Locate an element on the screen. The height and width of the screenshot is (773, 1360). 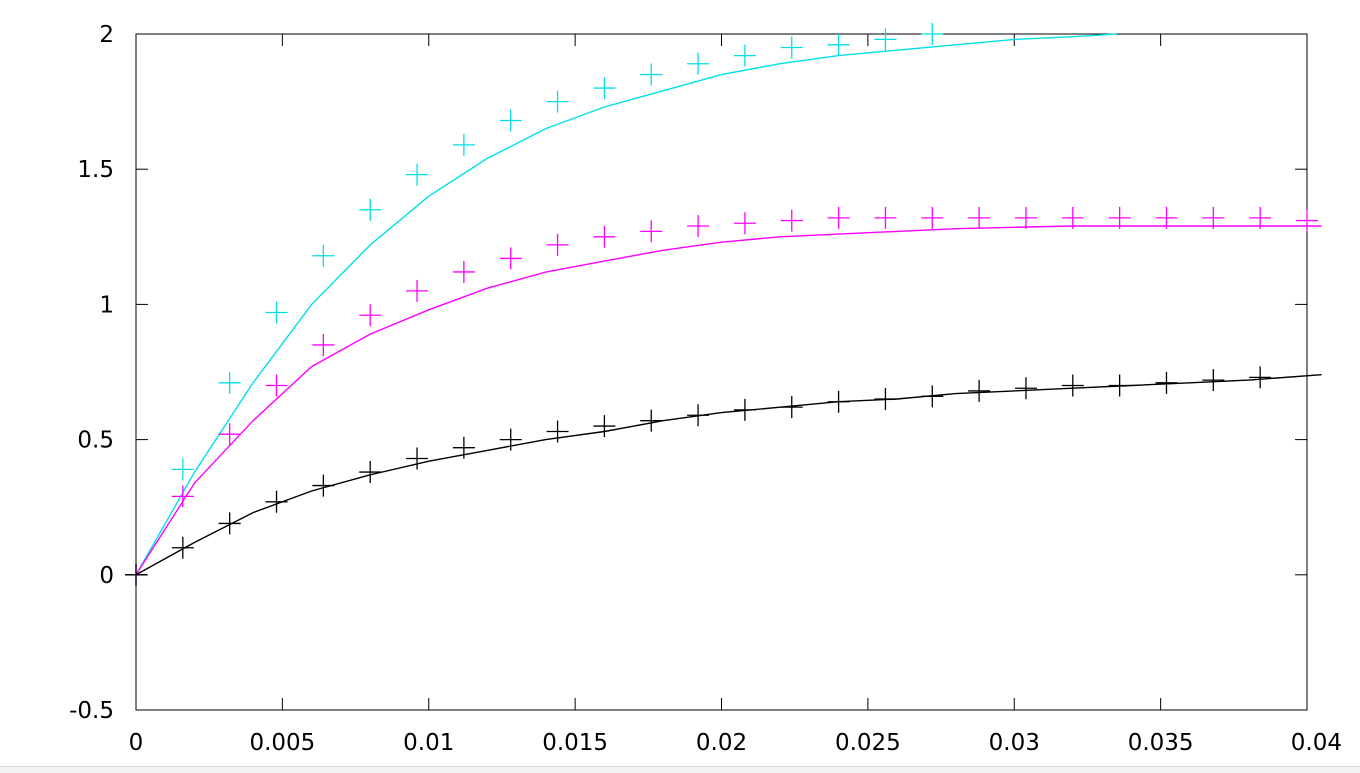
y-tick-label: 1.5 is located at coordinates (95, 170).